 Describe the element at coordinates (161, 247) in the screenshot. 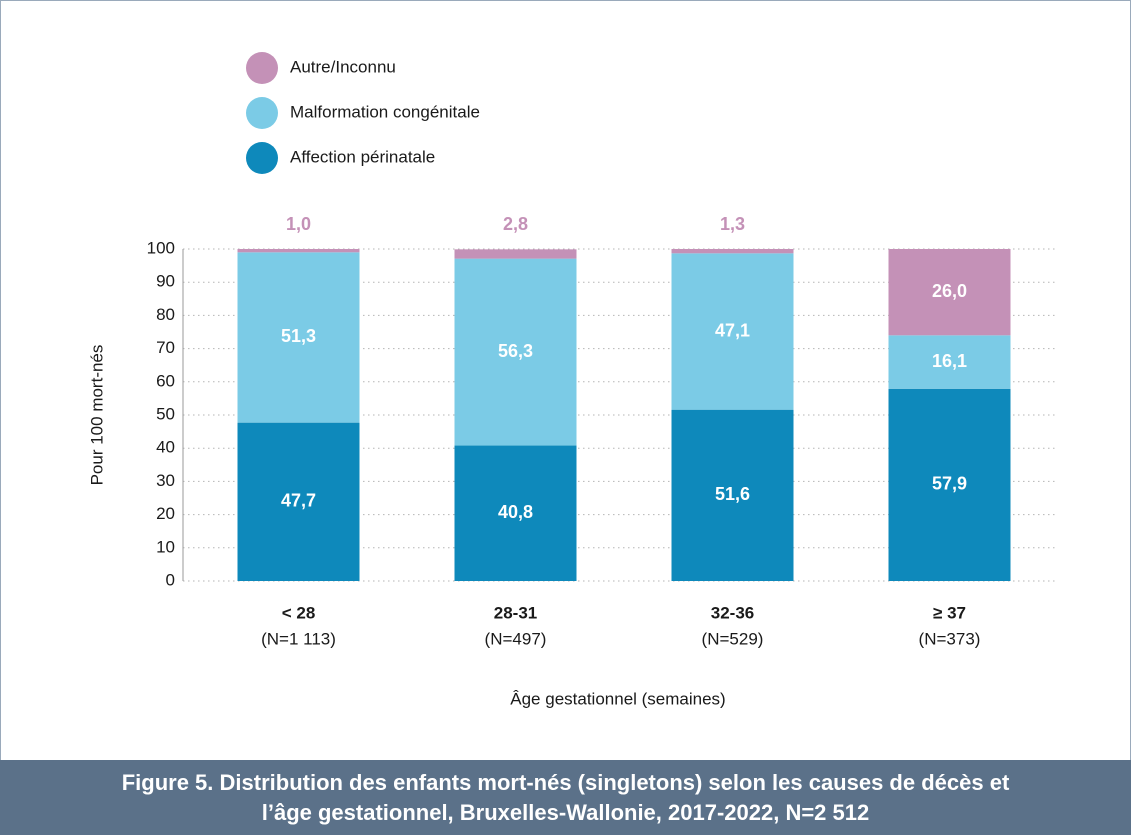

I see `y-tick-label: 100` at that location.